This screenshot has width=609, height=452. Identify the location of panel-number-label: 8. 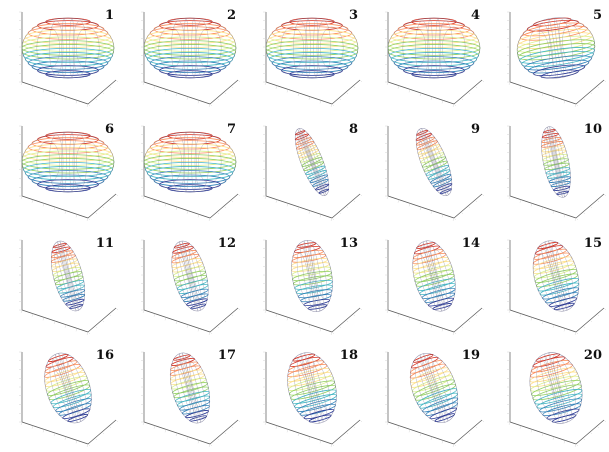
(353, 129).